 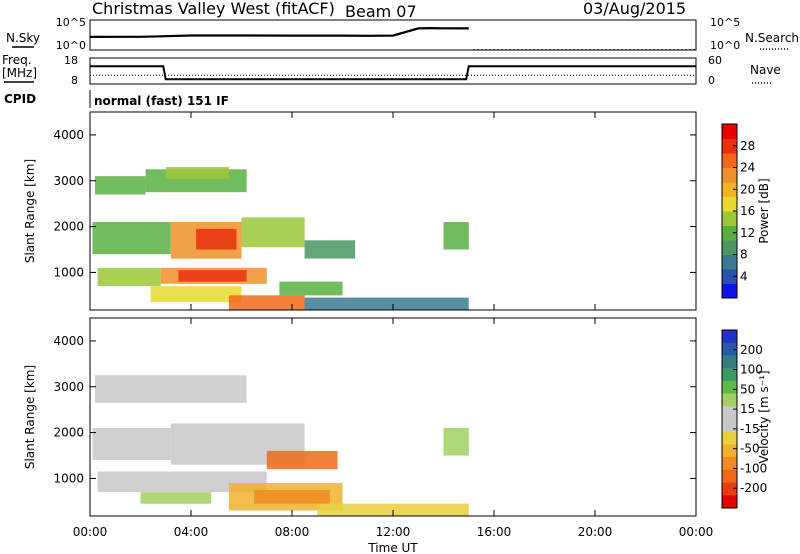 What do you see at coordinates (744, 419) in the screenshot?
I see `velocity-colorbar: 200 100 50 15 -15 -50 -100 -200` at bounding box center [744, 419].